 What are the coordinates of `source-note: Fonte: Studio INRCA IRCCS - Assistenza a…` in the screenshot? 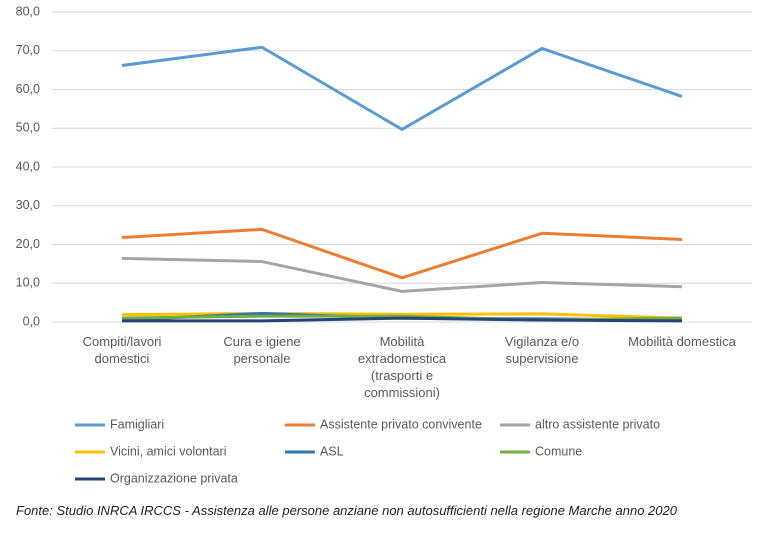 It's located at (346, 510).